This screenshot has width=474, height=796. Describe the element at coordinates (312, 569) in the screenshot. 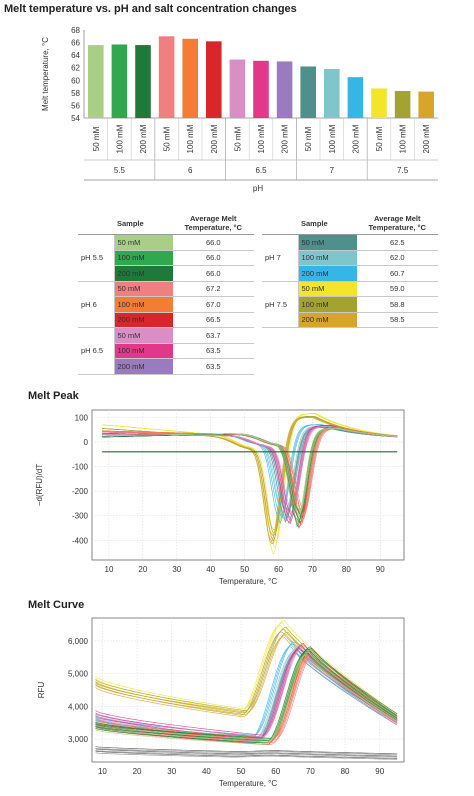

I see `x-tick-label: 70` at that location.